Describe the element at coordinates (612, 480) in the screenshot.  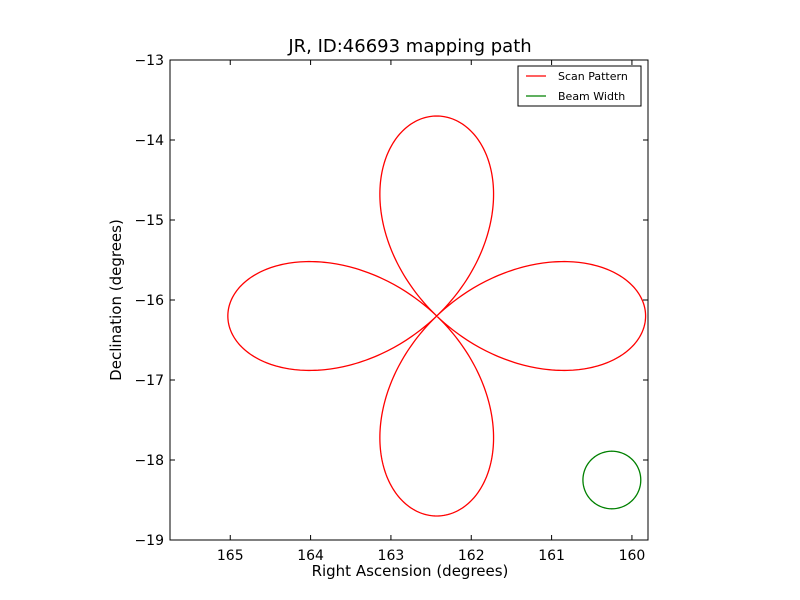
I see `beam-width-circle` at that location.